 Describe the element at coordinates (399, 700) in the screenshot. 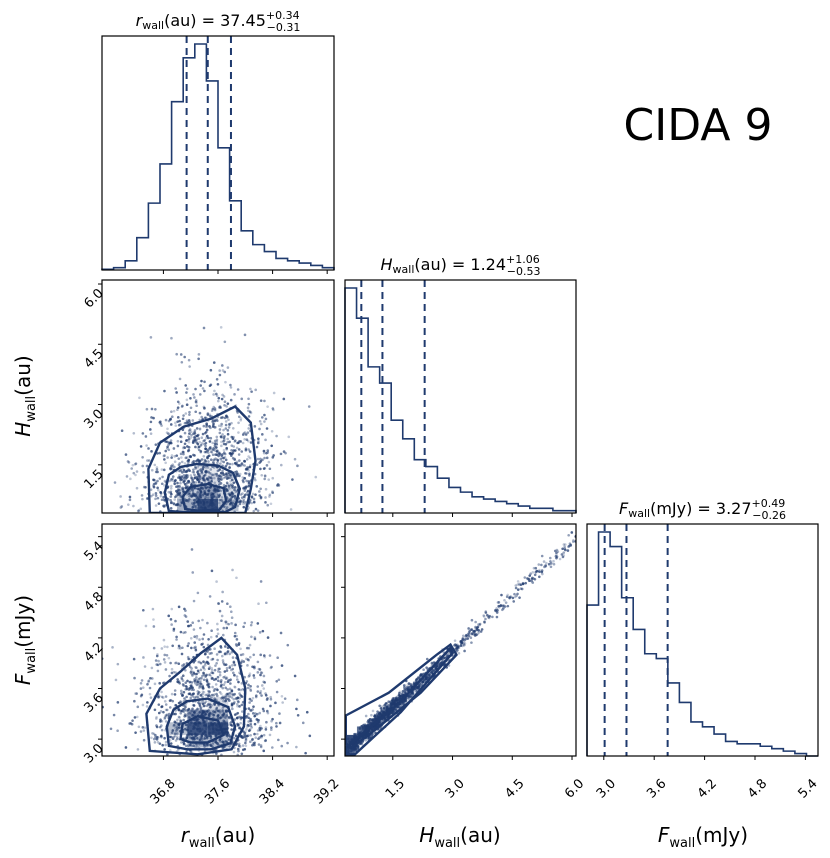

I see `contour-level` at that location.